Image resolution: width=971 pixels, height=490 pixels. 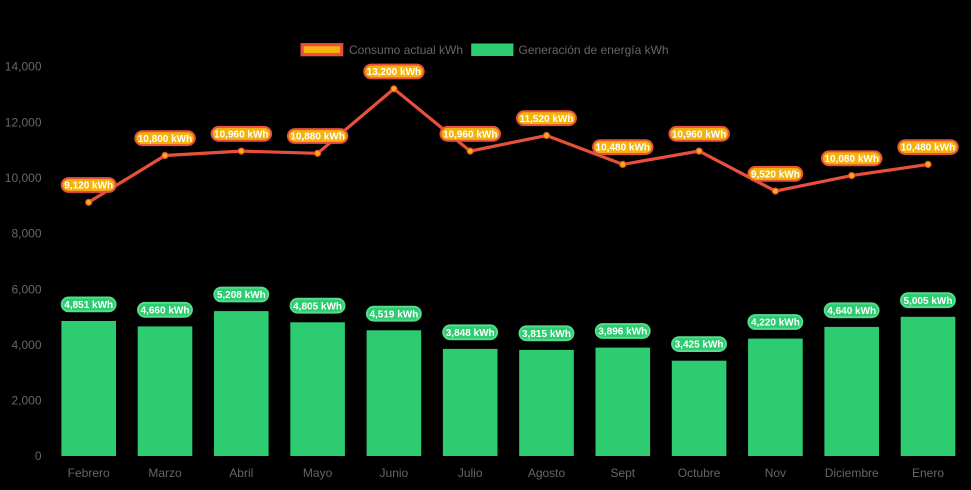 I want to click on svg-text: 8,000, so click(x=26, y=234).